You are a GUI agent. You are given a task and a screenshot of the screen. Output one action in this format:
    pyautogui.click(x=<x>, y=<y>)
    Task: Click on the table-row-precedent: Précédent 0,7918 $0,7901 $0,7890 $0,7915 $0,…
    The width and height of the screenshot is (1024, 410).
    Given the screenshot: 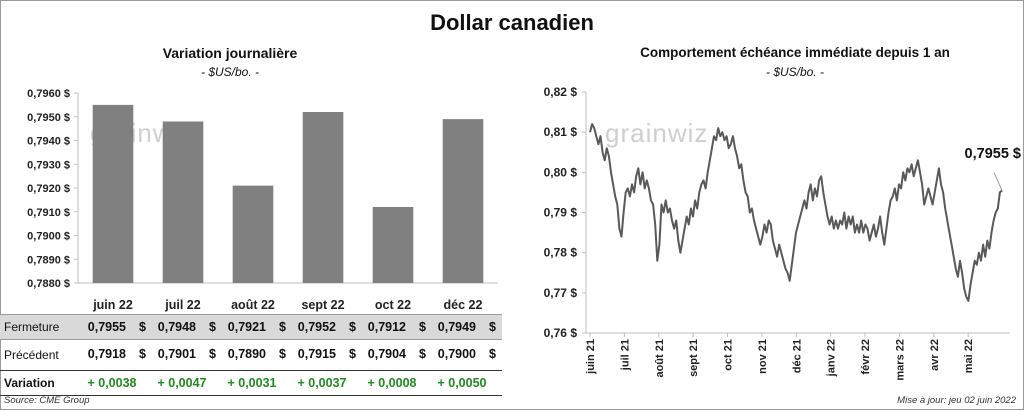 What is the action you would take?
    pyautogui.click(x=251, y=355)
    